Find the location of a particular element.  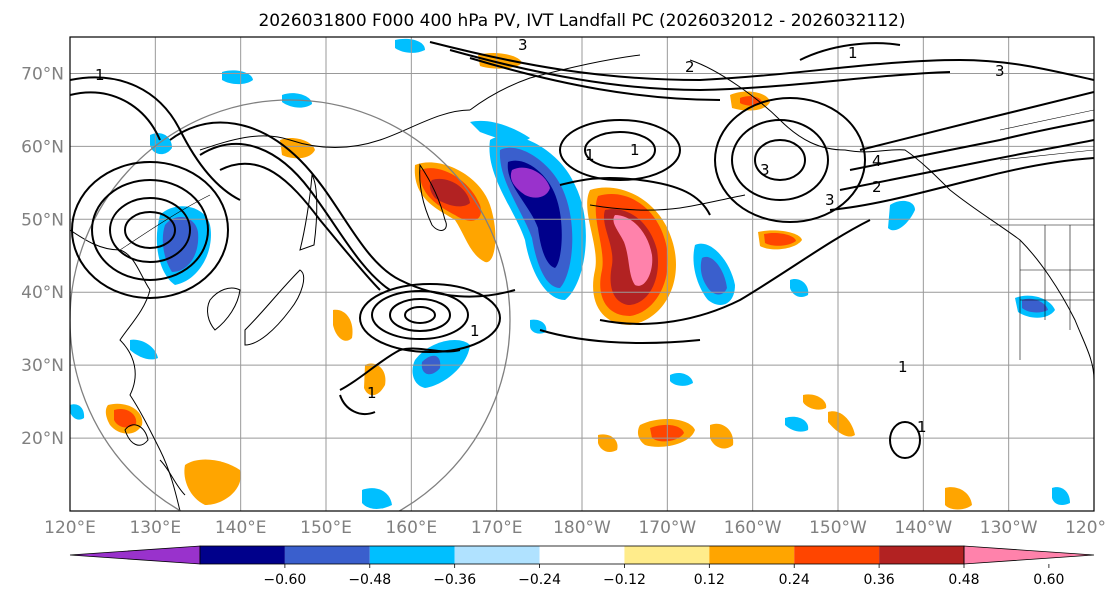

taiwan-coast is located at coordinates (136, 435).